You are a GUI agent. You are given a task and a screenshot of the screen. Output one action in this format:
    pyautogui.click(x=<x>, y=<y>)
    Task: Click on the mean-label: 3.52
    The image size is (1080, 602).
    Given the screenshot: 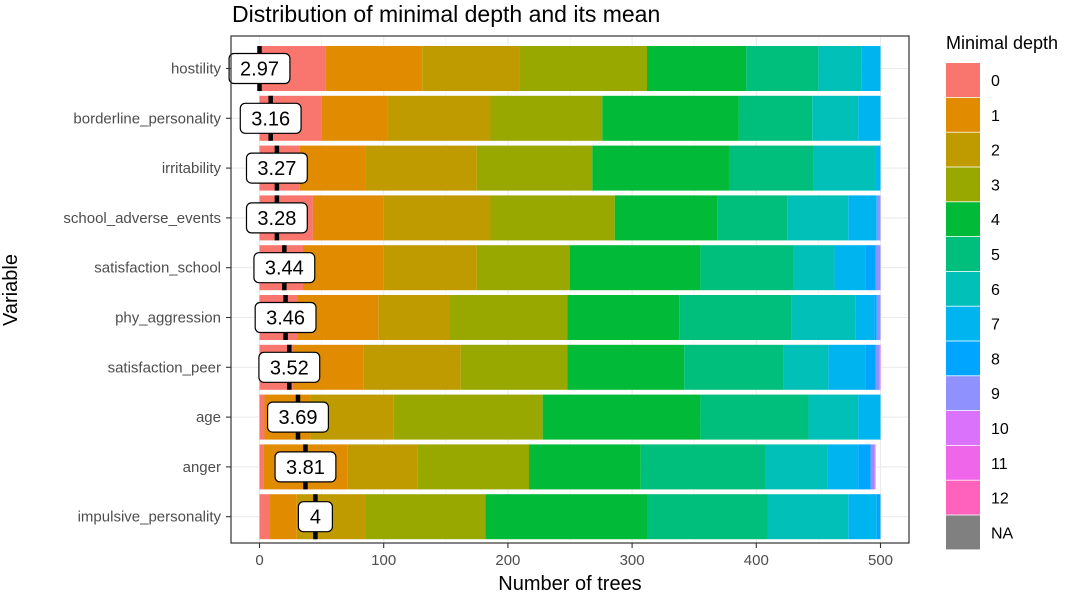 What is the action you would take?
    pyautogui.click(x=289, y=367)
    